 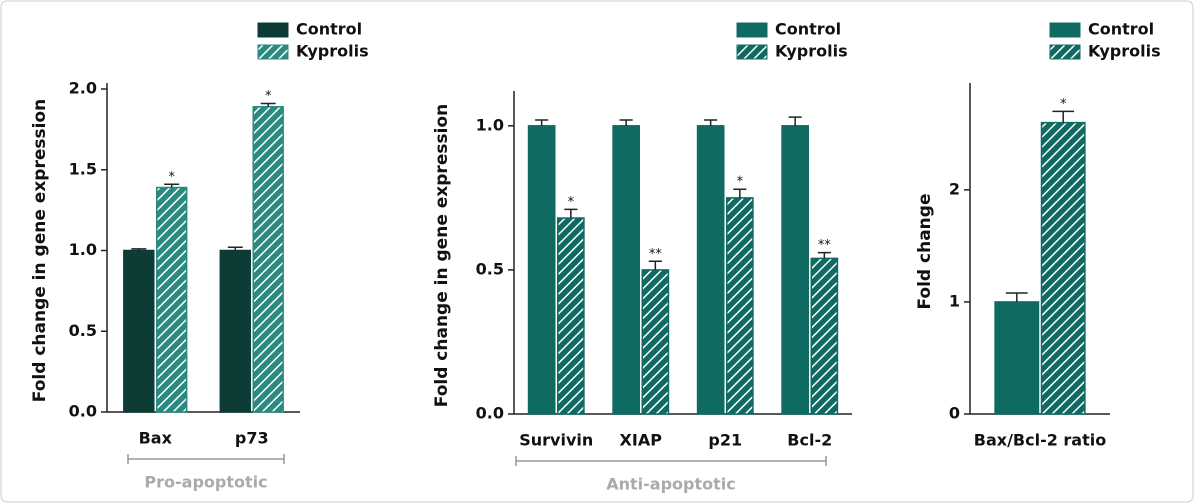 I want to click on x-tick-label: Bax/Bcl-2 ratio, so click(x=1040, y=440).